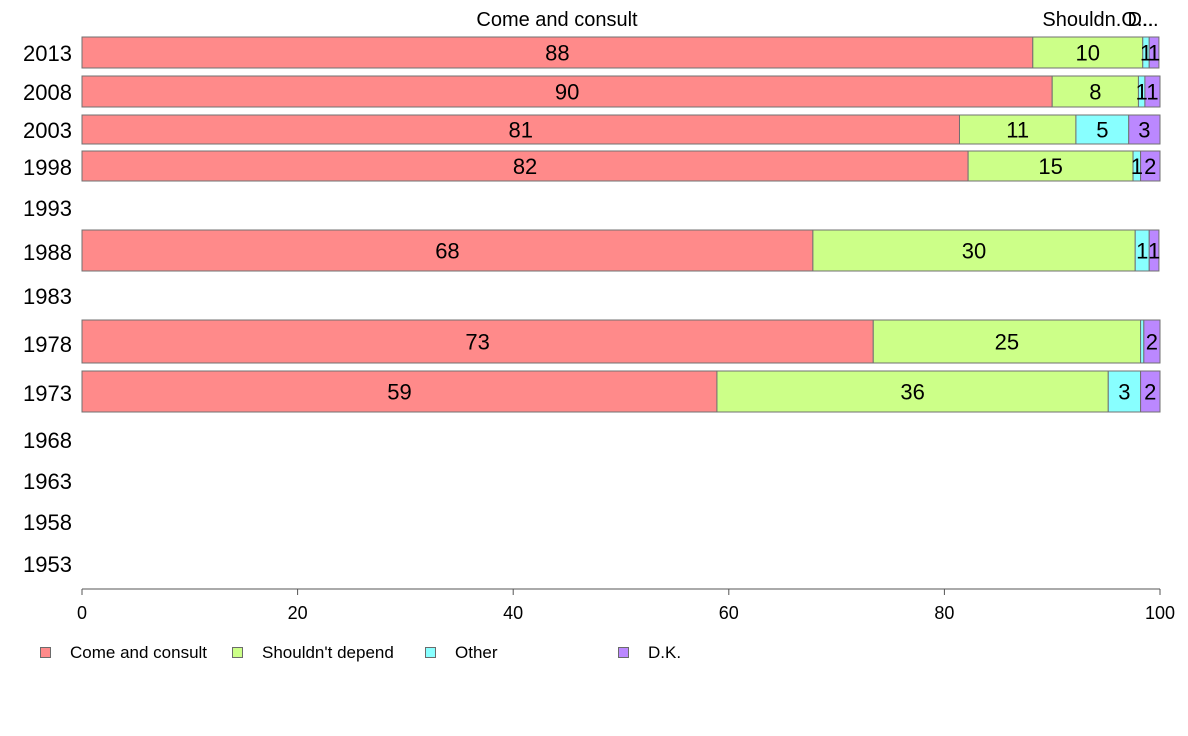 This screenshot has height=736, width=1188. I want to click on category-label: 1978, so click(47, 344).